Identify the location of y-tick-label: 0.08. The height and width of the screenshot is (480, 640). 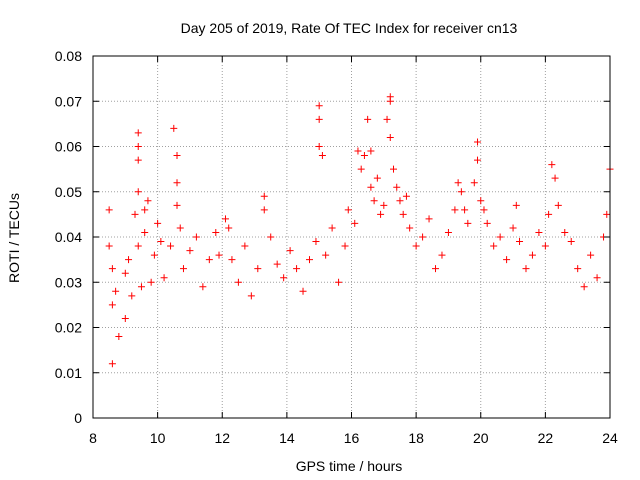
(68, 56).